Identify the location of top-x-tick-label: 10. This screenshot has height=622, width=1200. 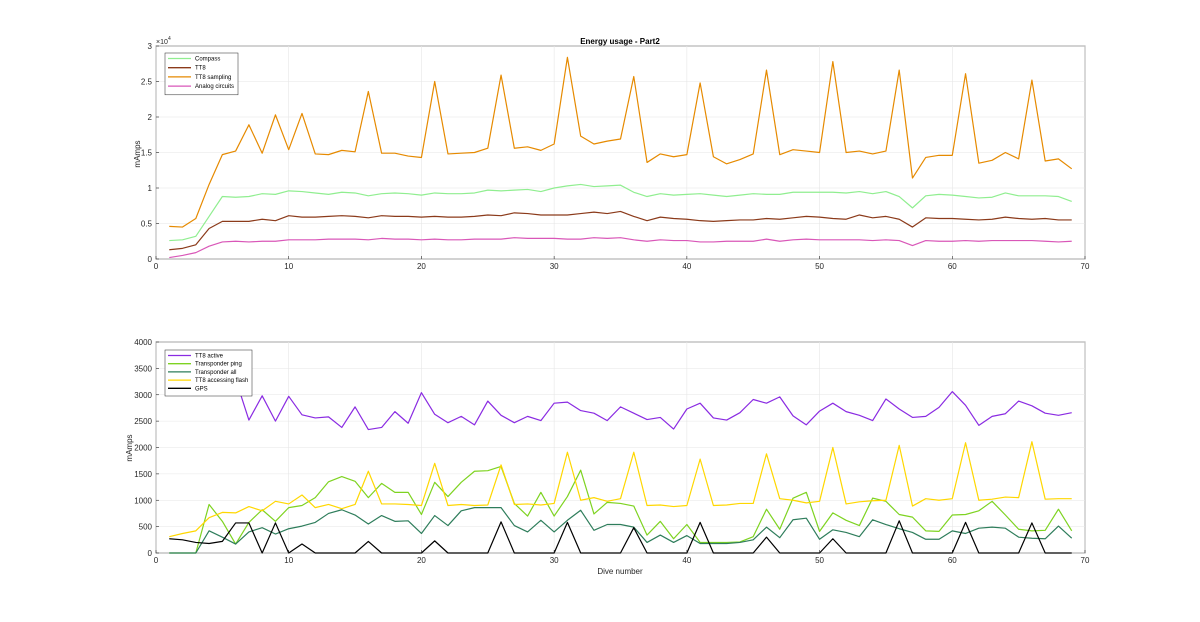
(288, 266).